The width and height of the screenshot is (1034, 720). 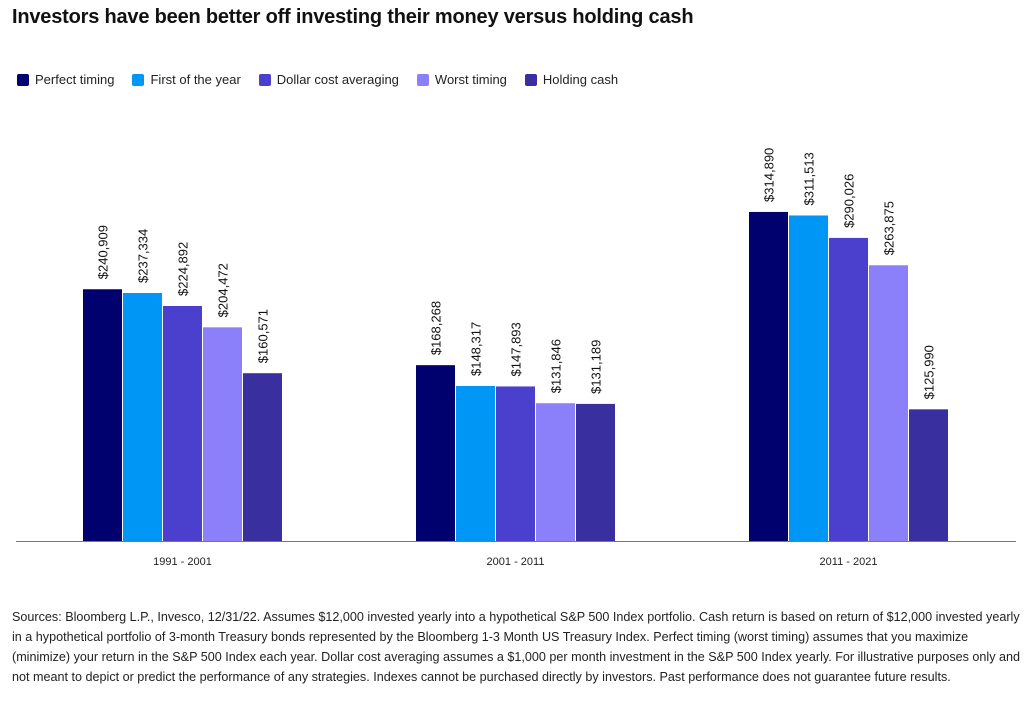 I want to click on legend-item: First of the year, so click(x=186, y=79).